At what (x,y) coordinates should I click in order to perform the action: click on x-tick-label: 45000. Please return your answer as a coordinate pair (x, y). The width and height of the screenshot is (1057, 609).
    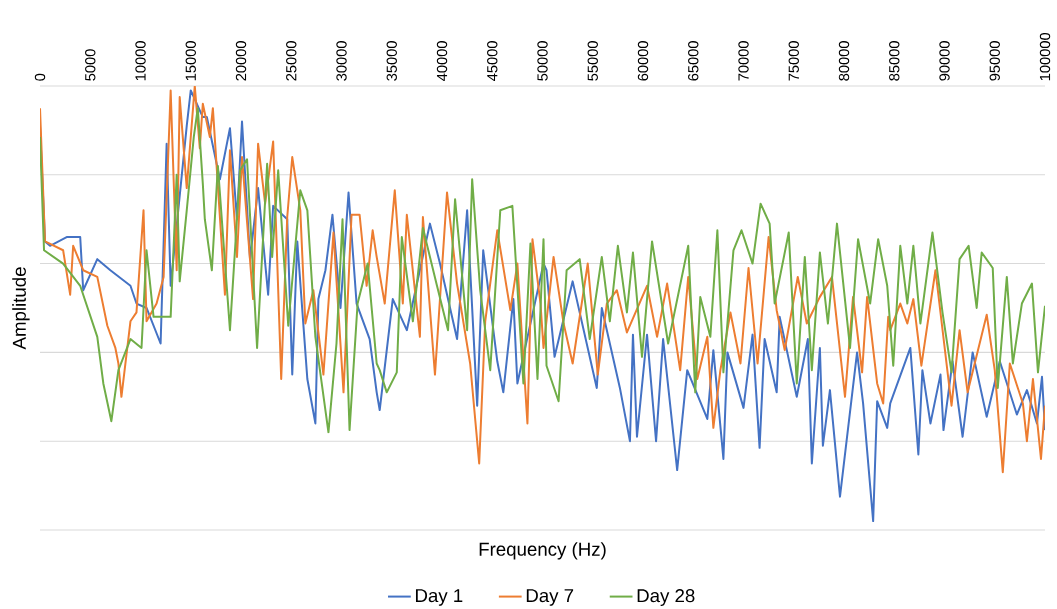
    Looking at the image, I should click on (492, 61).